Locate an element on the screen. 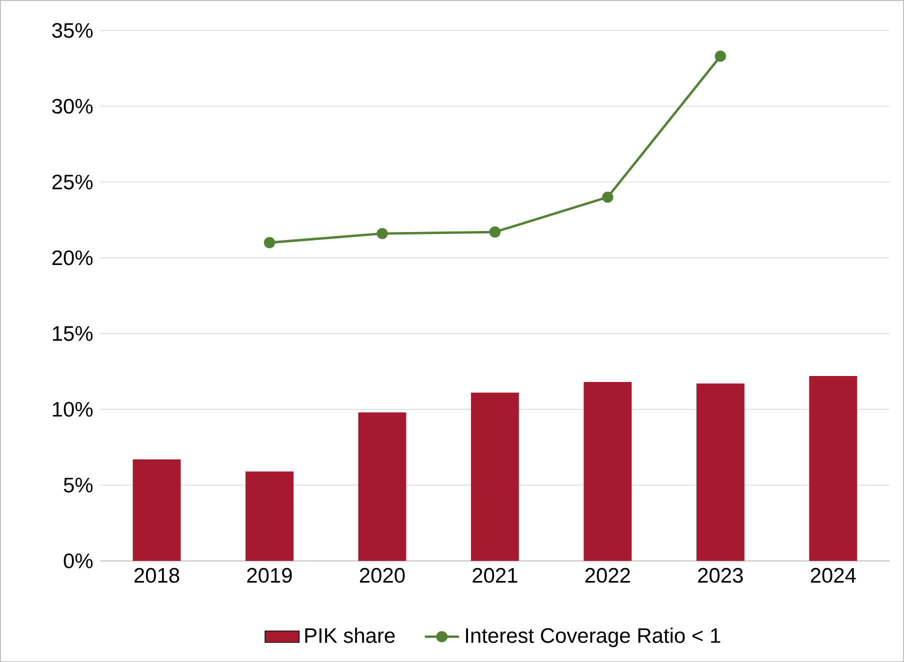 Image resolution: width=904 pixels, height=662 pixels. x-tick-label: 2023 is located at coordinates (720, 575).